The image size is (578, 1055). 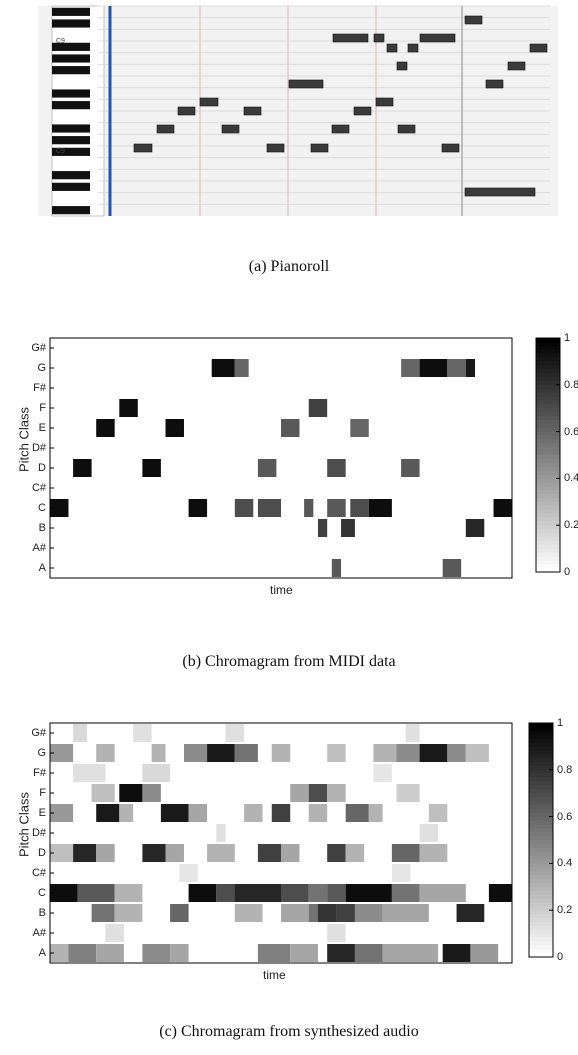 I want to click on ytick-Gsharp: G#, so click(x=38, y=733).